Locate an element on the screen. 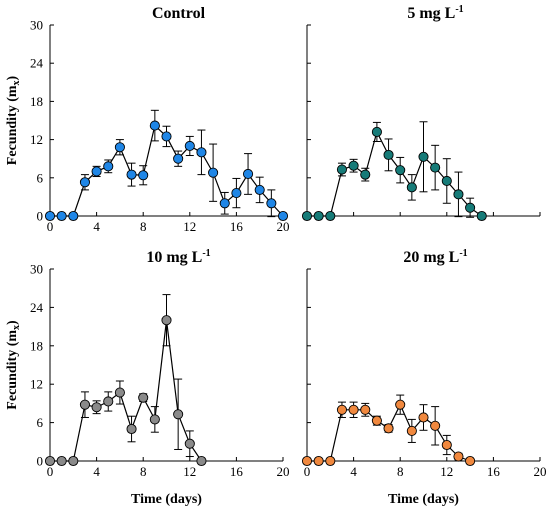  panel-title: Control is located at coordinates (179, 13).